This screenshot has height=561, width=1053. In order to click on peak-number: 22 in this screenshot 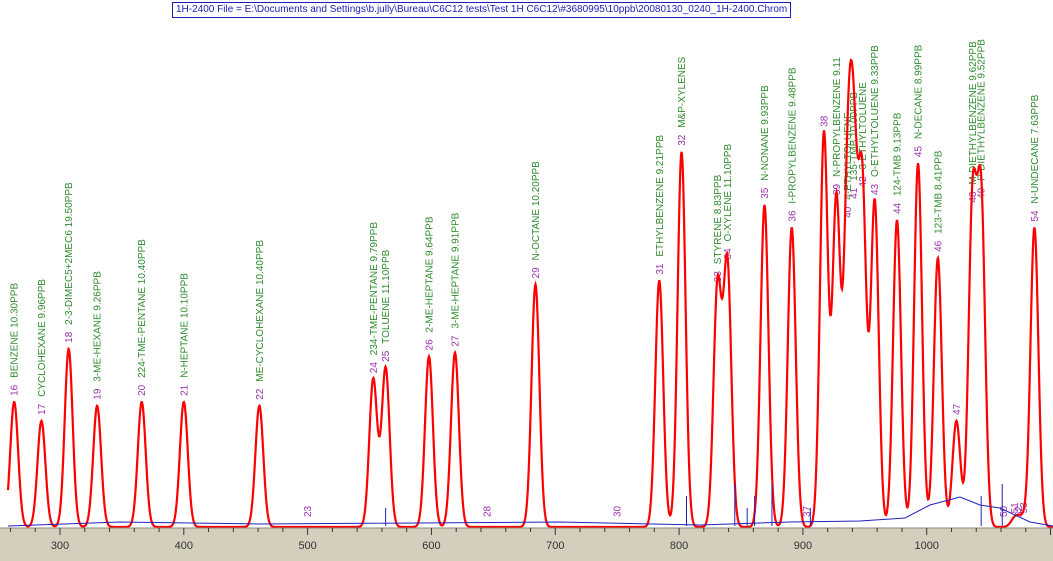, I will do `click(260, 394)`.